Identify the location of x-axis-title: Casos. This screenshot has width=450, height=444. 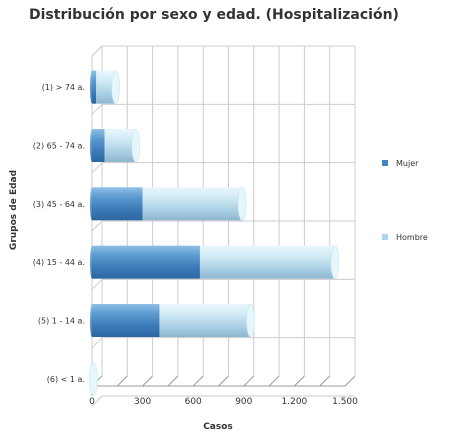
(218, 427).